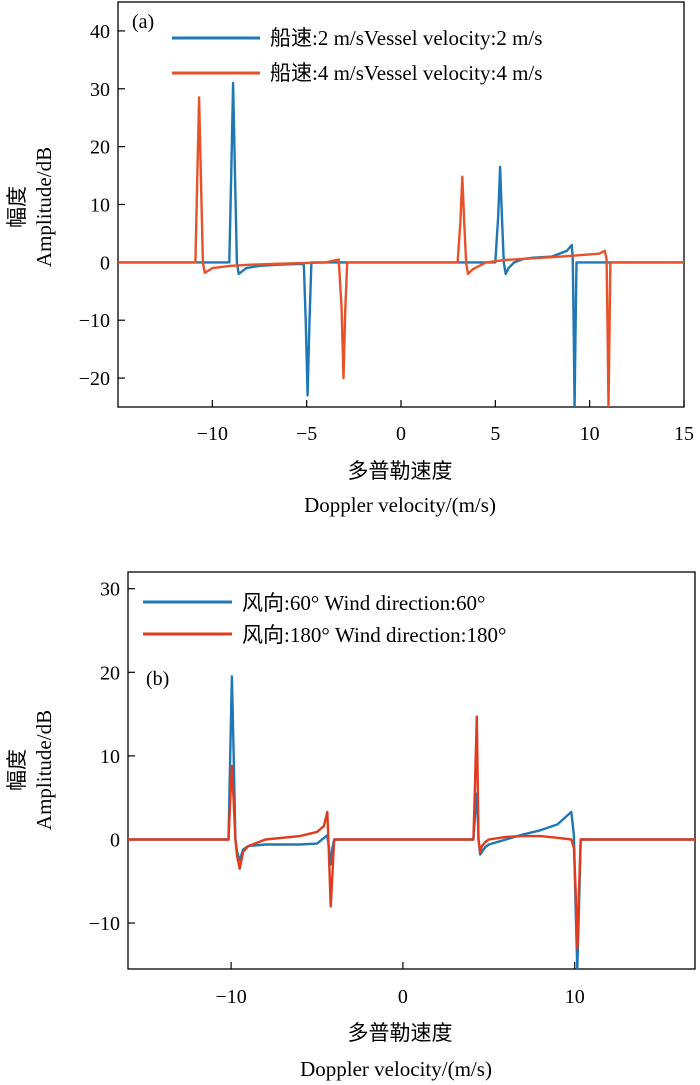 The width and height of the screenshot is (700, 1085). I want to click on y-axis-label-cn-a: 幅度, so click(17, 207).